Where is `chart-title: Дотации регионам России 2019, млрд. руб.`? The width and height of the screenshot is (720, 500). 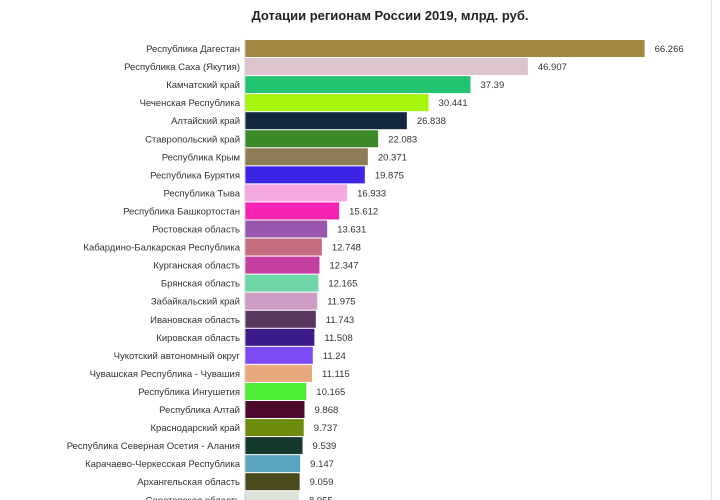
chart-title: Дотации регионам России 2019, млрд. руб. is located at coordinates (390, 15).